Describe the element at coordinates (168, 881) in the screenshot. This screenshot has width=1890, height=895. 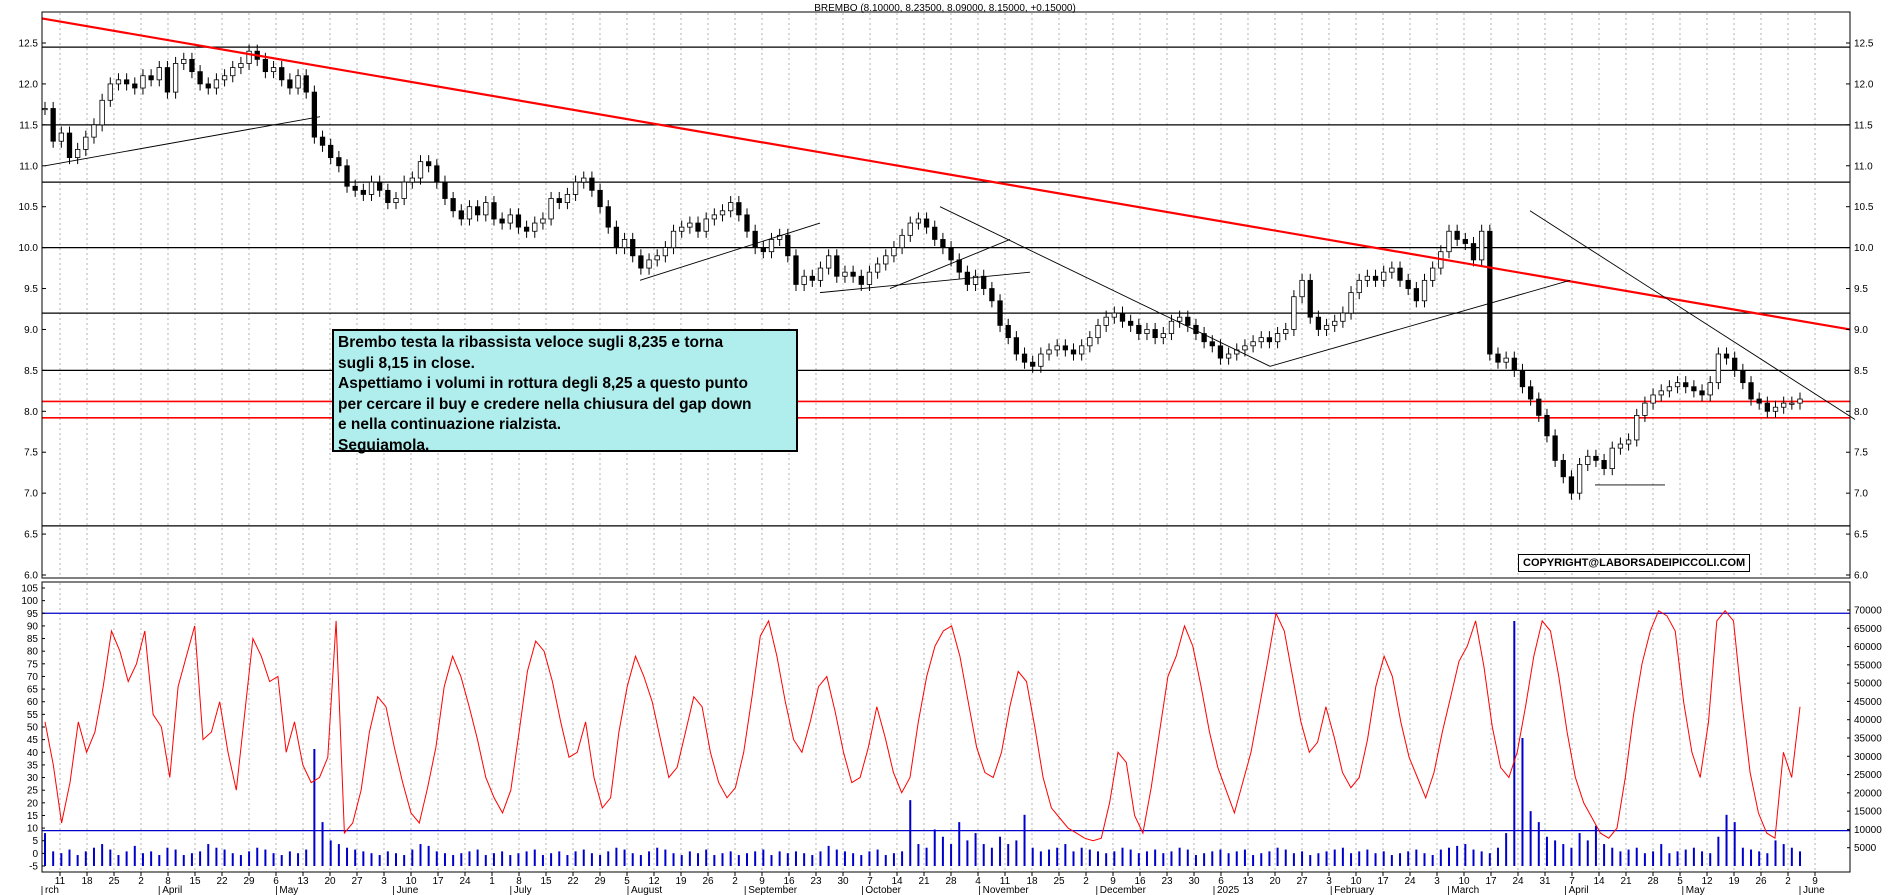
I see `x-tick-label: 8` at that location.